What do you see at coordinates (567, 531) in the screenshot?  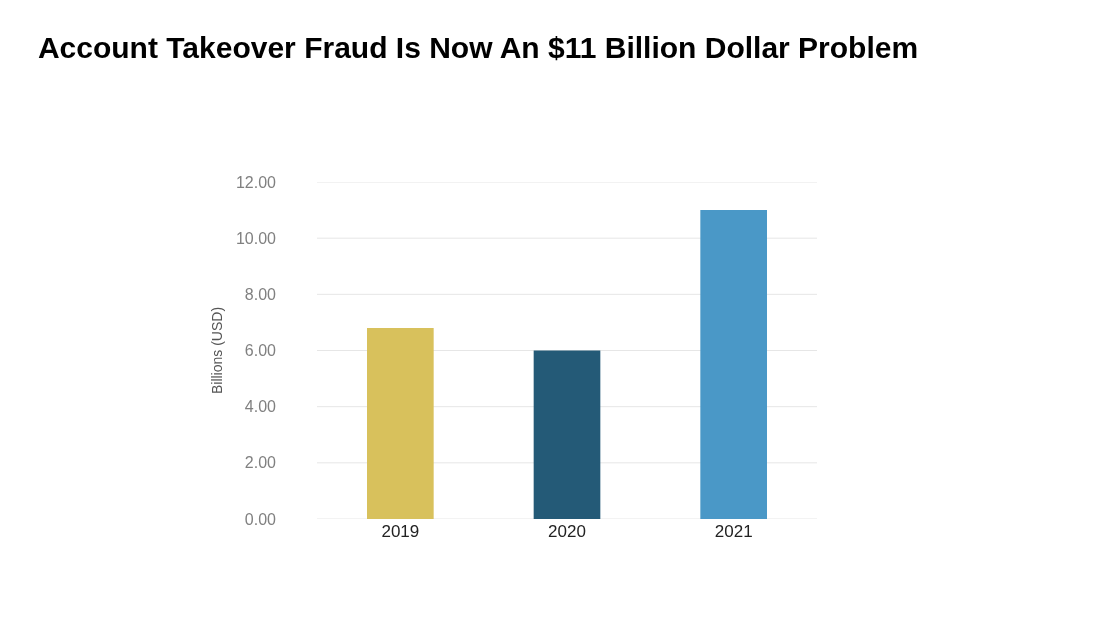 I see `x-tick-label: 2020` at bounding box center [567, 531].